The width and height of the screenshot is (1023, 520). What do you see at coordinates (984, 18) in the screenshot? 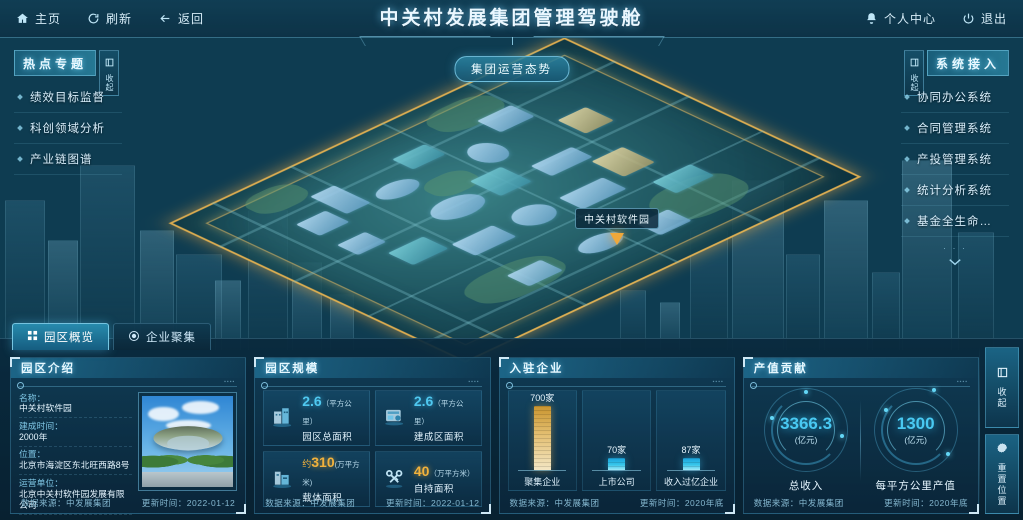
I see `nav-logout-button: 退出` at bounding box center [984, 18].